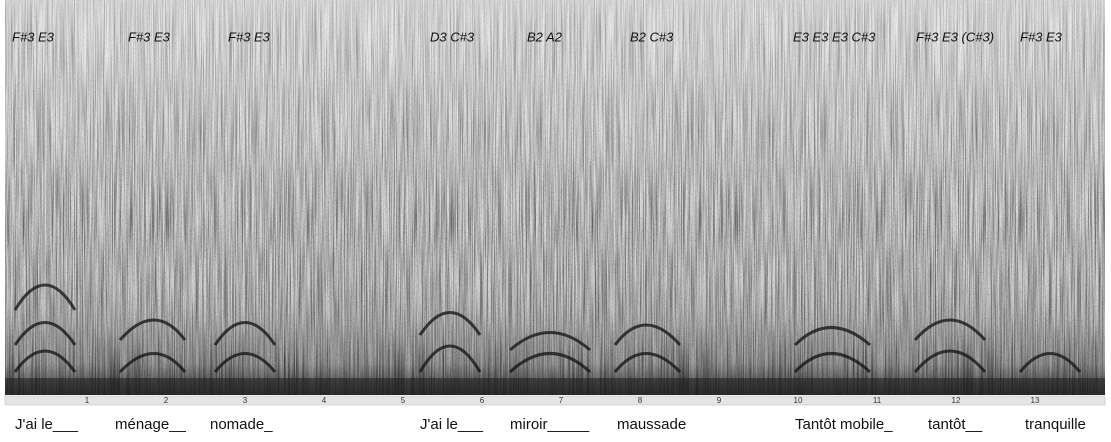 Image resolution: width=1111 pixels, height=442 pixels. Describe the element at coordinates (545, 36) in the screenshot. I see `note-label: B2 A2` at that location.